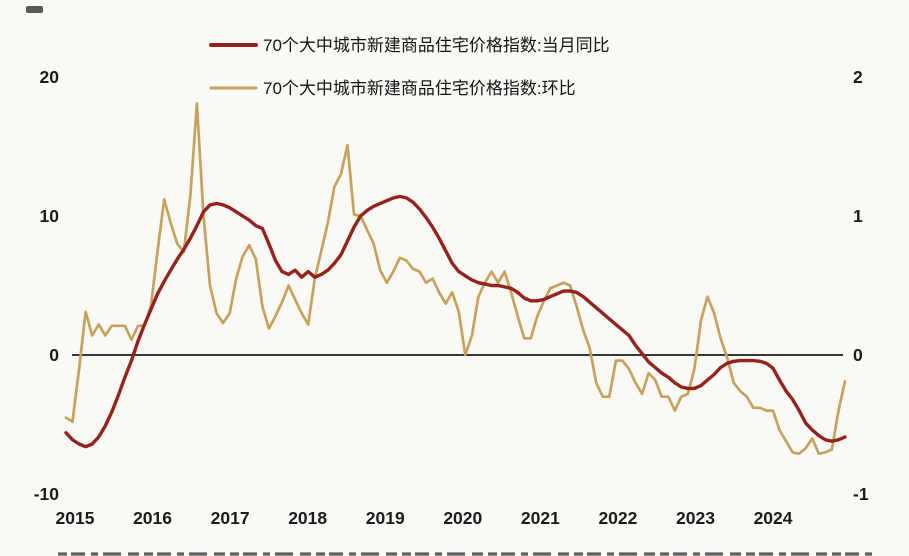 The image size is (909, 556). What do you see at coordinates (695, 518) in the screenshot?
I see `x-tick-2023: 2023` at bounding box center [695, 518].